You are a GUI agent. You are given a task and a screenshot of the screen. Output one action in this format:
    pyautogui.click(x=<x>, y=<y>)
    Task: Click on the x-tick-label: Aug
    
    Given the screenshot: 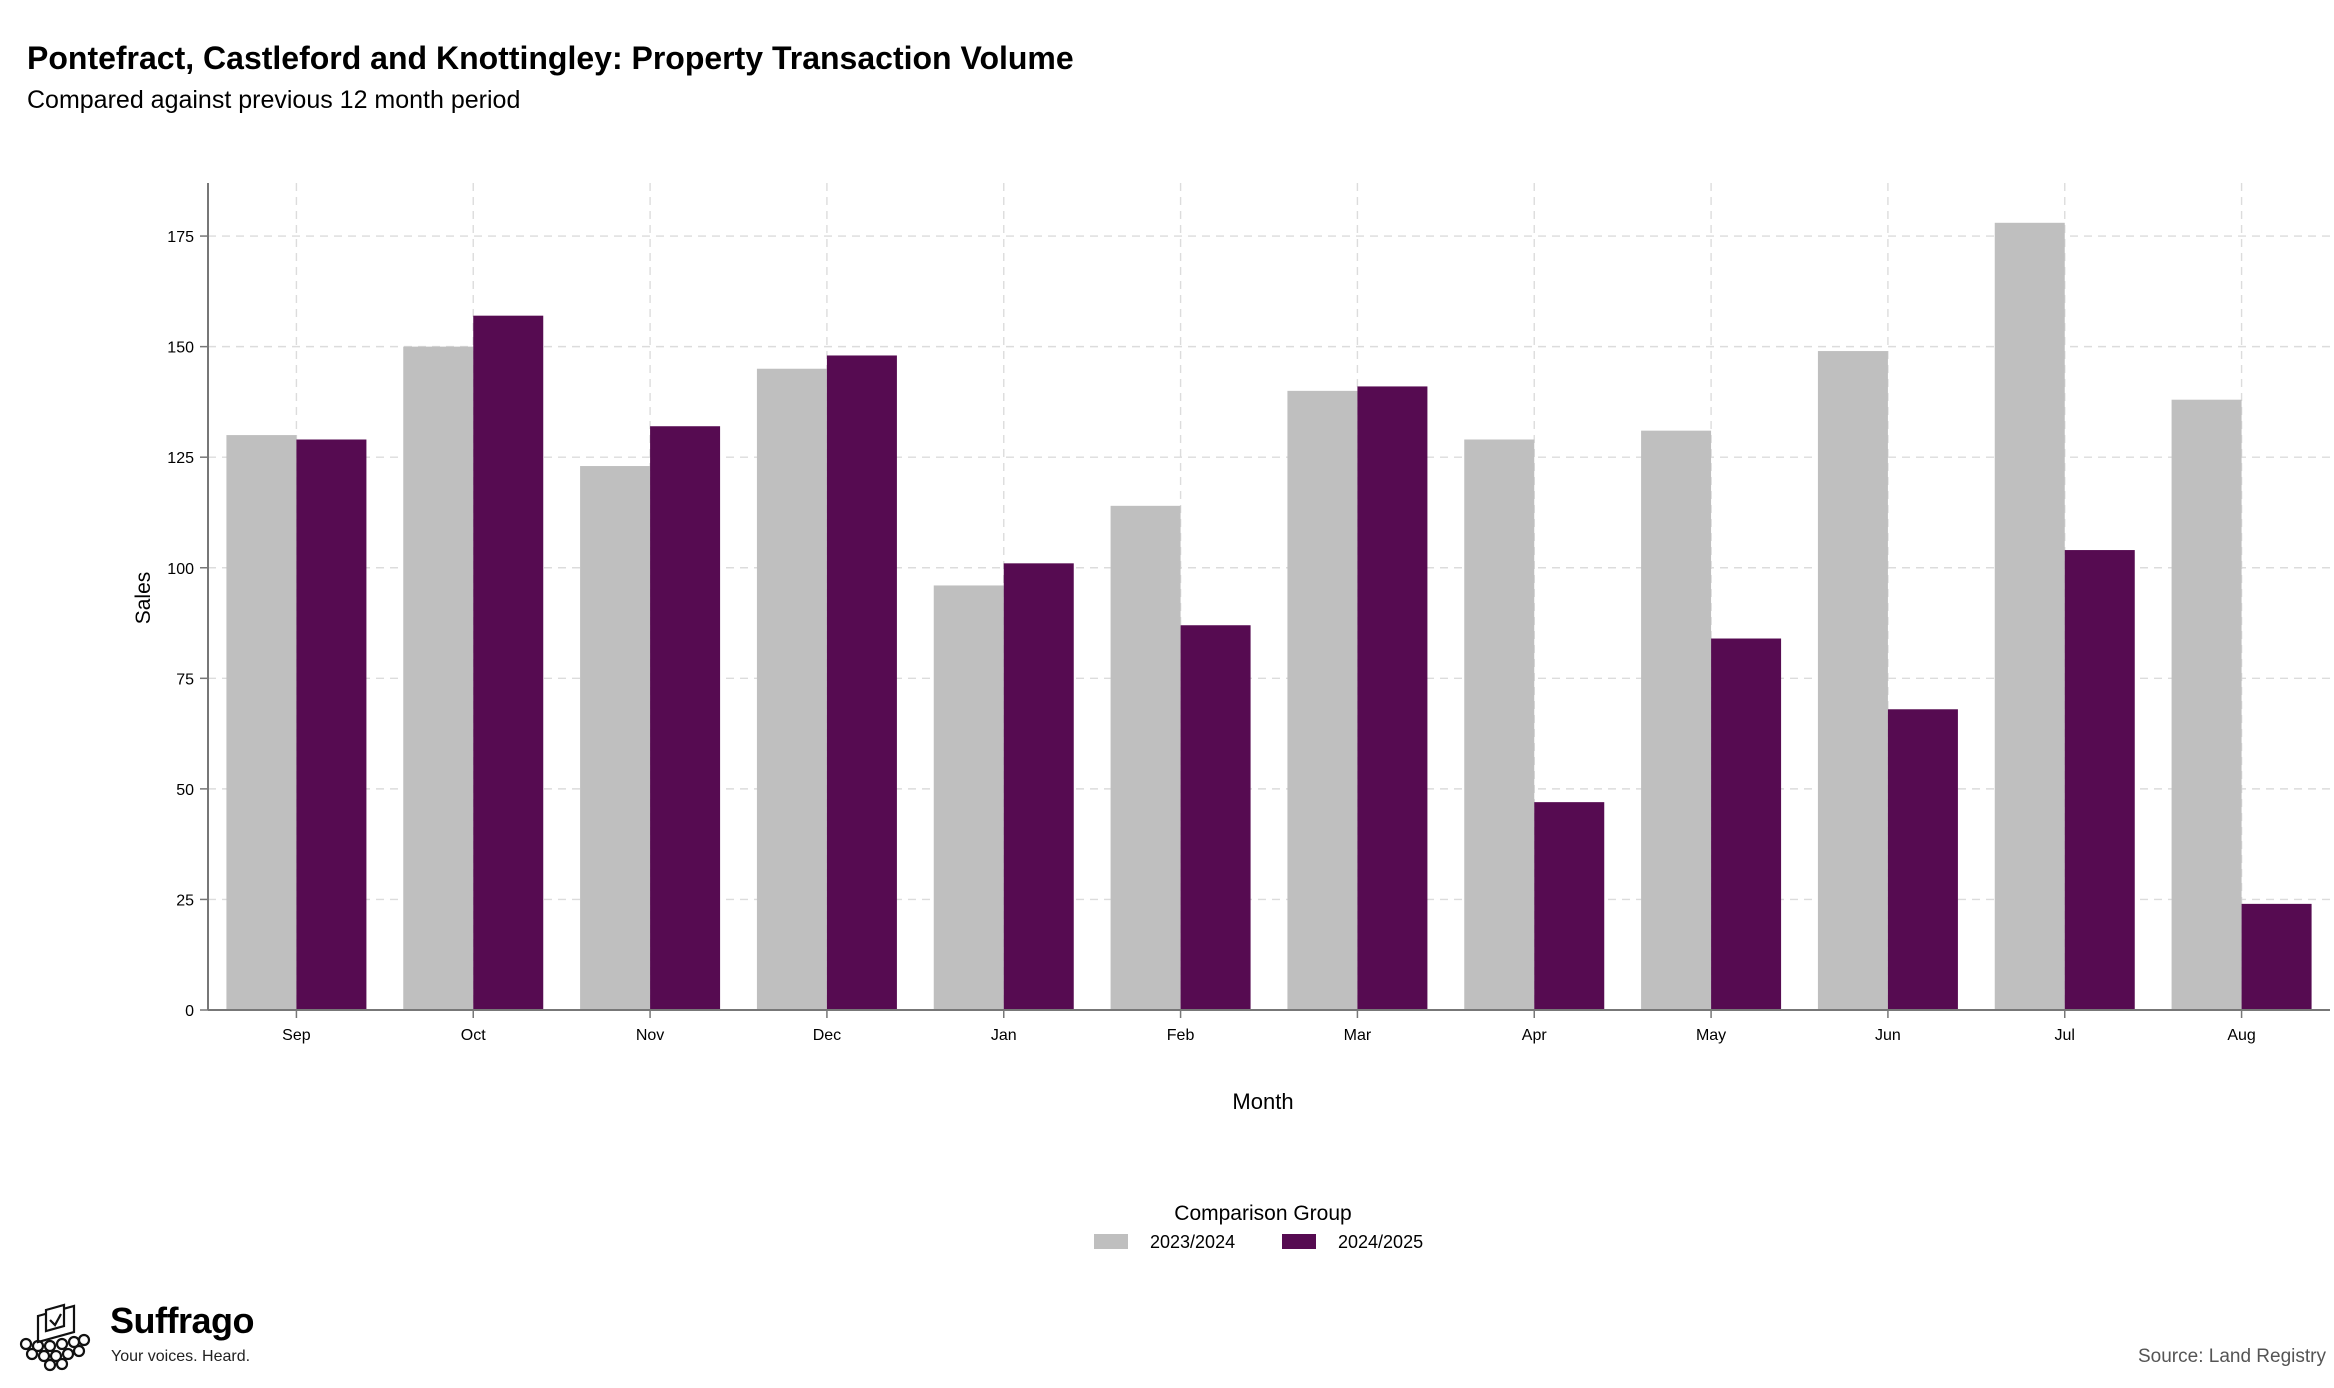 What is the action you would take?
    pyautogui.click(x=2241, y=1035)
    